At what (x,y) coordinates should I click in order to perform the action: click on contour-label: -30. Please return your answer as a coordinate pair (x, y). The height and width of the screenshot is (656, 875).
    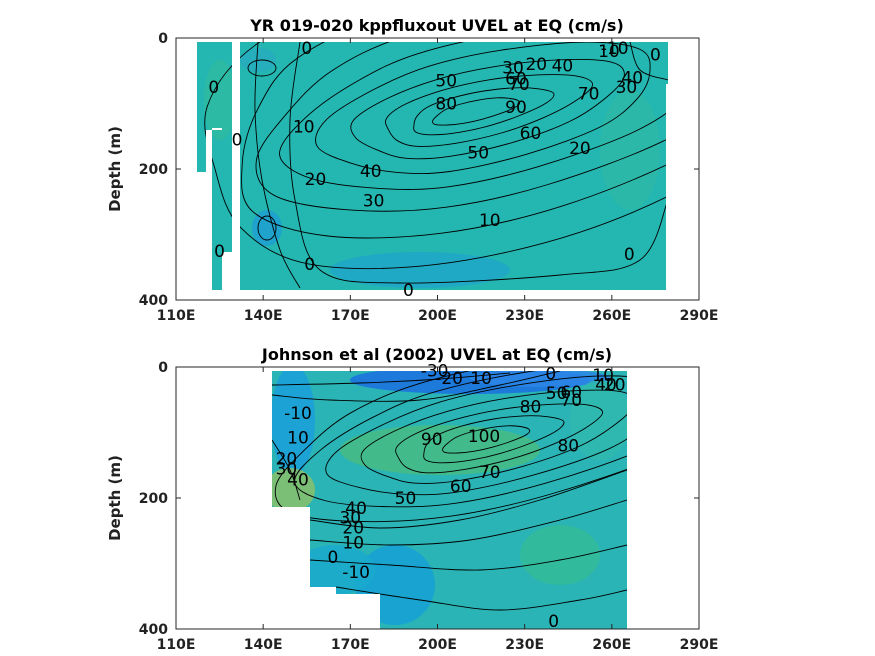
    Looking at the image, I should click on (435, 371).